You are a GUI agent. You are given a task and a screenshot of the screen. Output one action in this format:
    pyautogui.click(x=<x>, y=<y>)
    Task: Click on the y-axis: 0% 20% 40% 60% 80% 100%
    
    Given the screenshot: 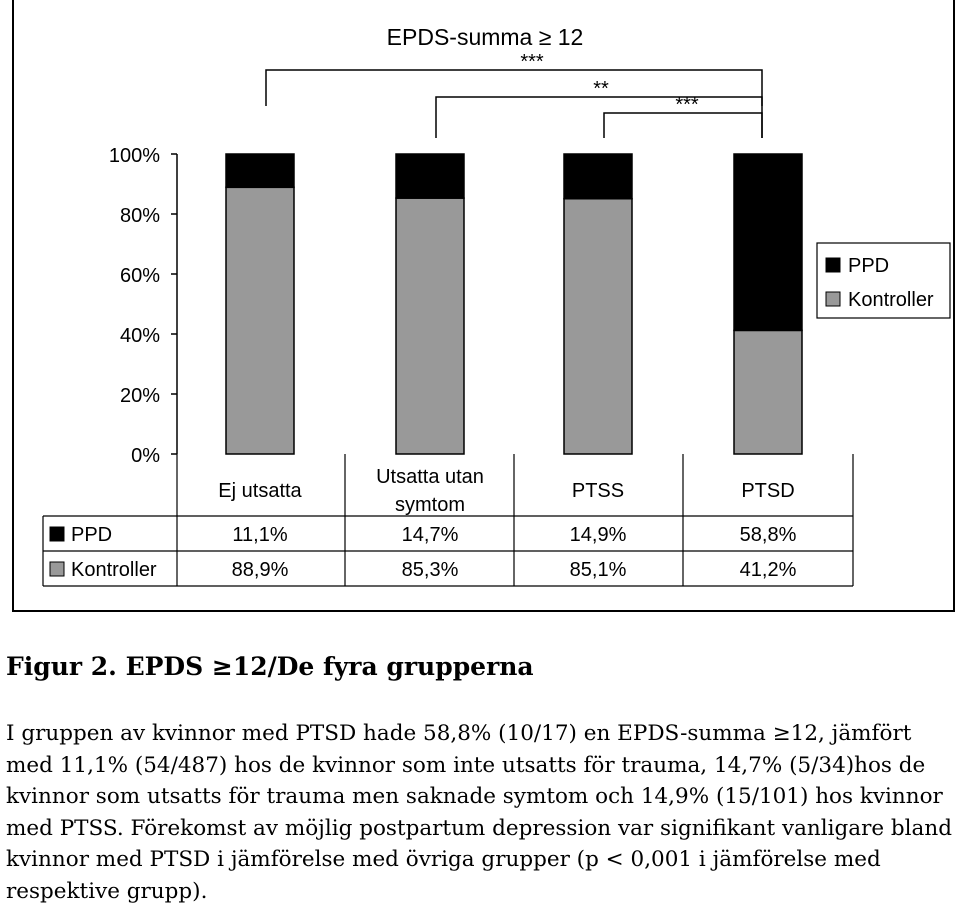 What is the action you would take?
    pyautogui.click(x=143, y=306)
    